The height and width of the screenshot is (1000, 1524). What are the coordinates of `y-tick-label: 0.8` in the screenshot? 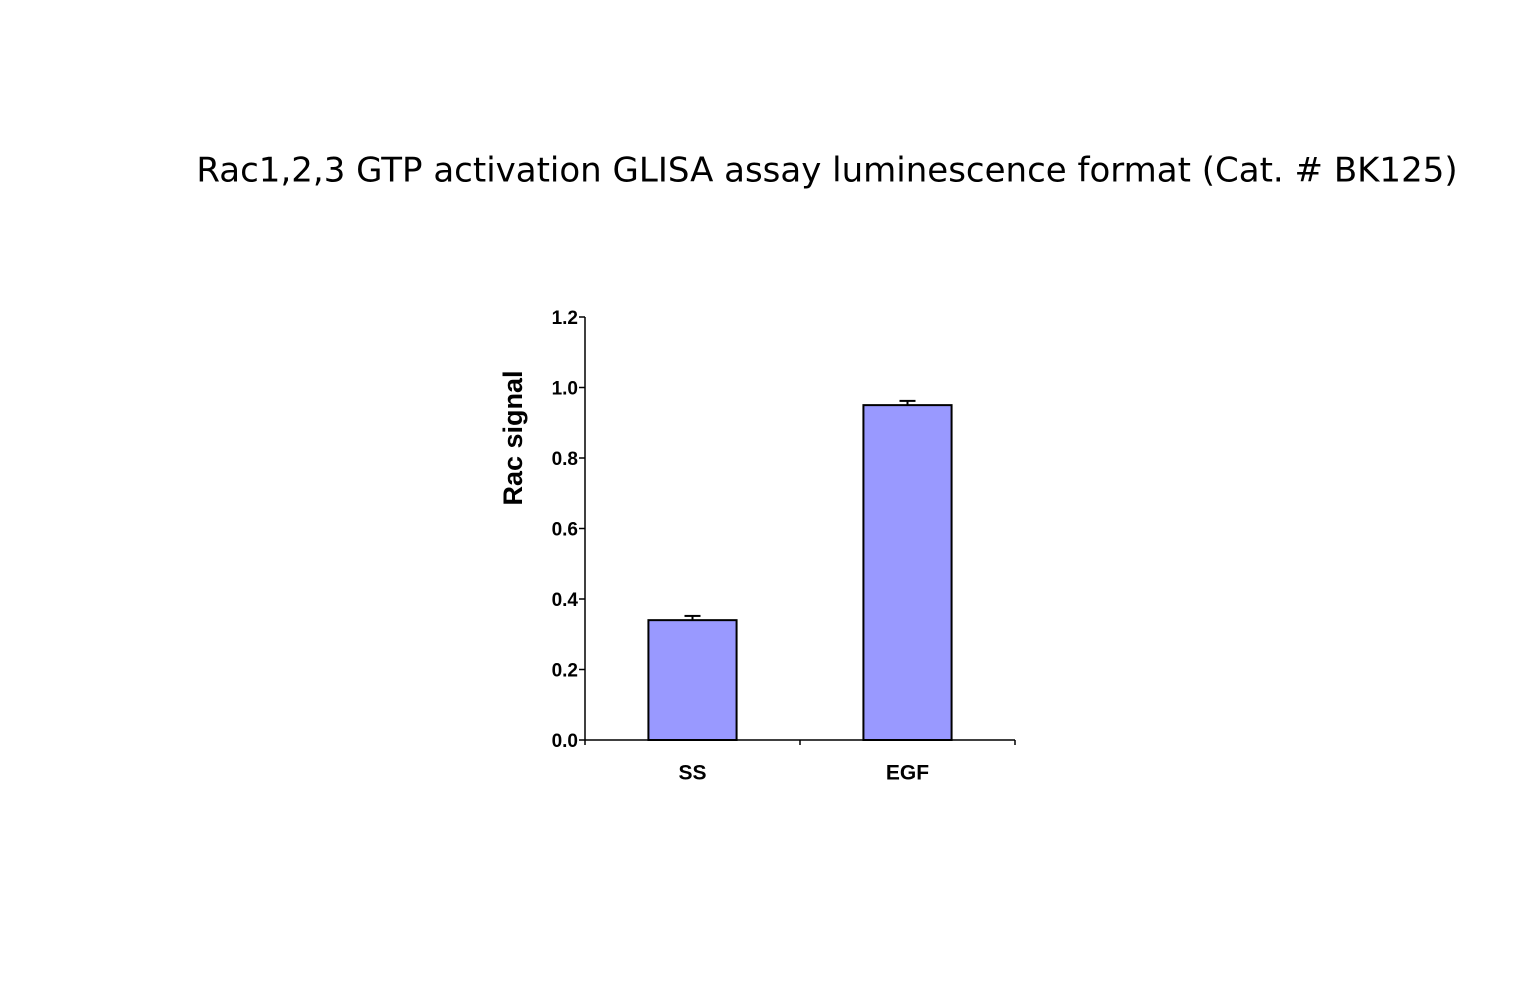 It's located at (565, 459).